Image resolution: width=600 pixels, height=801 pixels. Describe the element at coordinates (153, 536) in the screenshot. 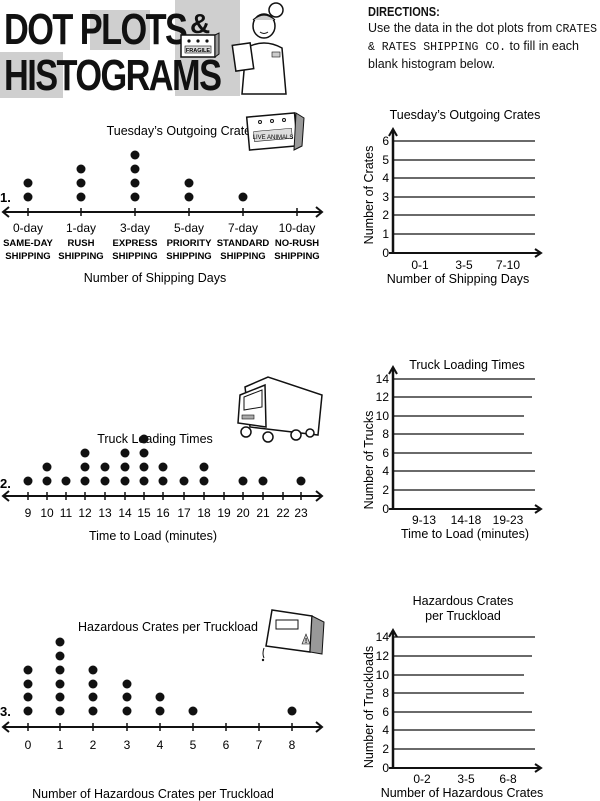

I see `dot-plot-xlabel: Time to Load (minutes)` at that location.